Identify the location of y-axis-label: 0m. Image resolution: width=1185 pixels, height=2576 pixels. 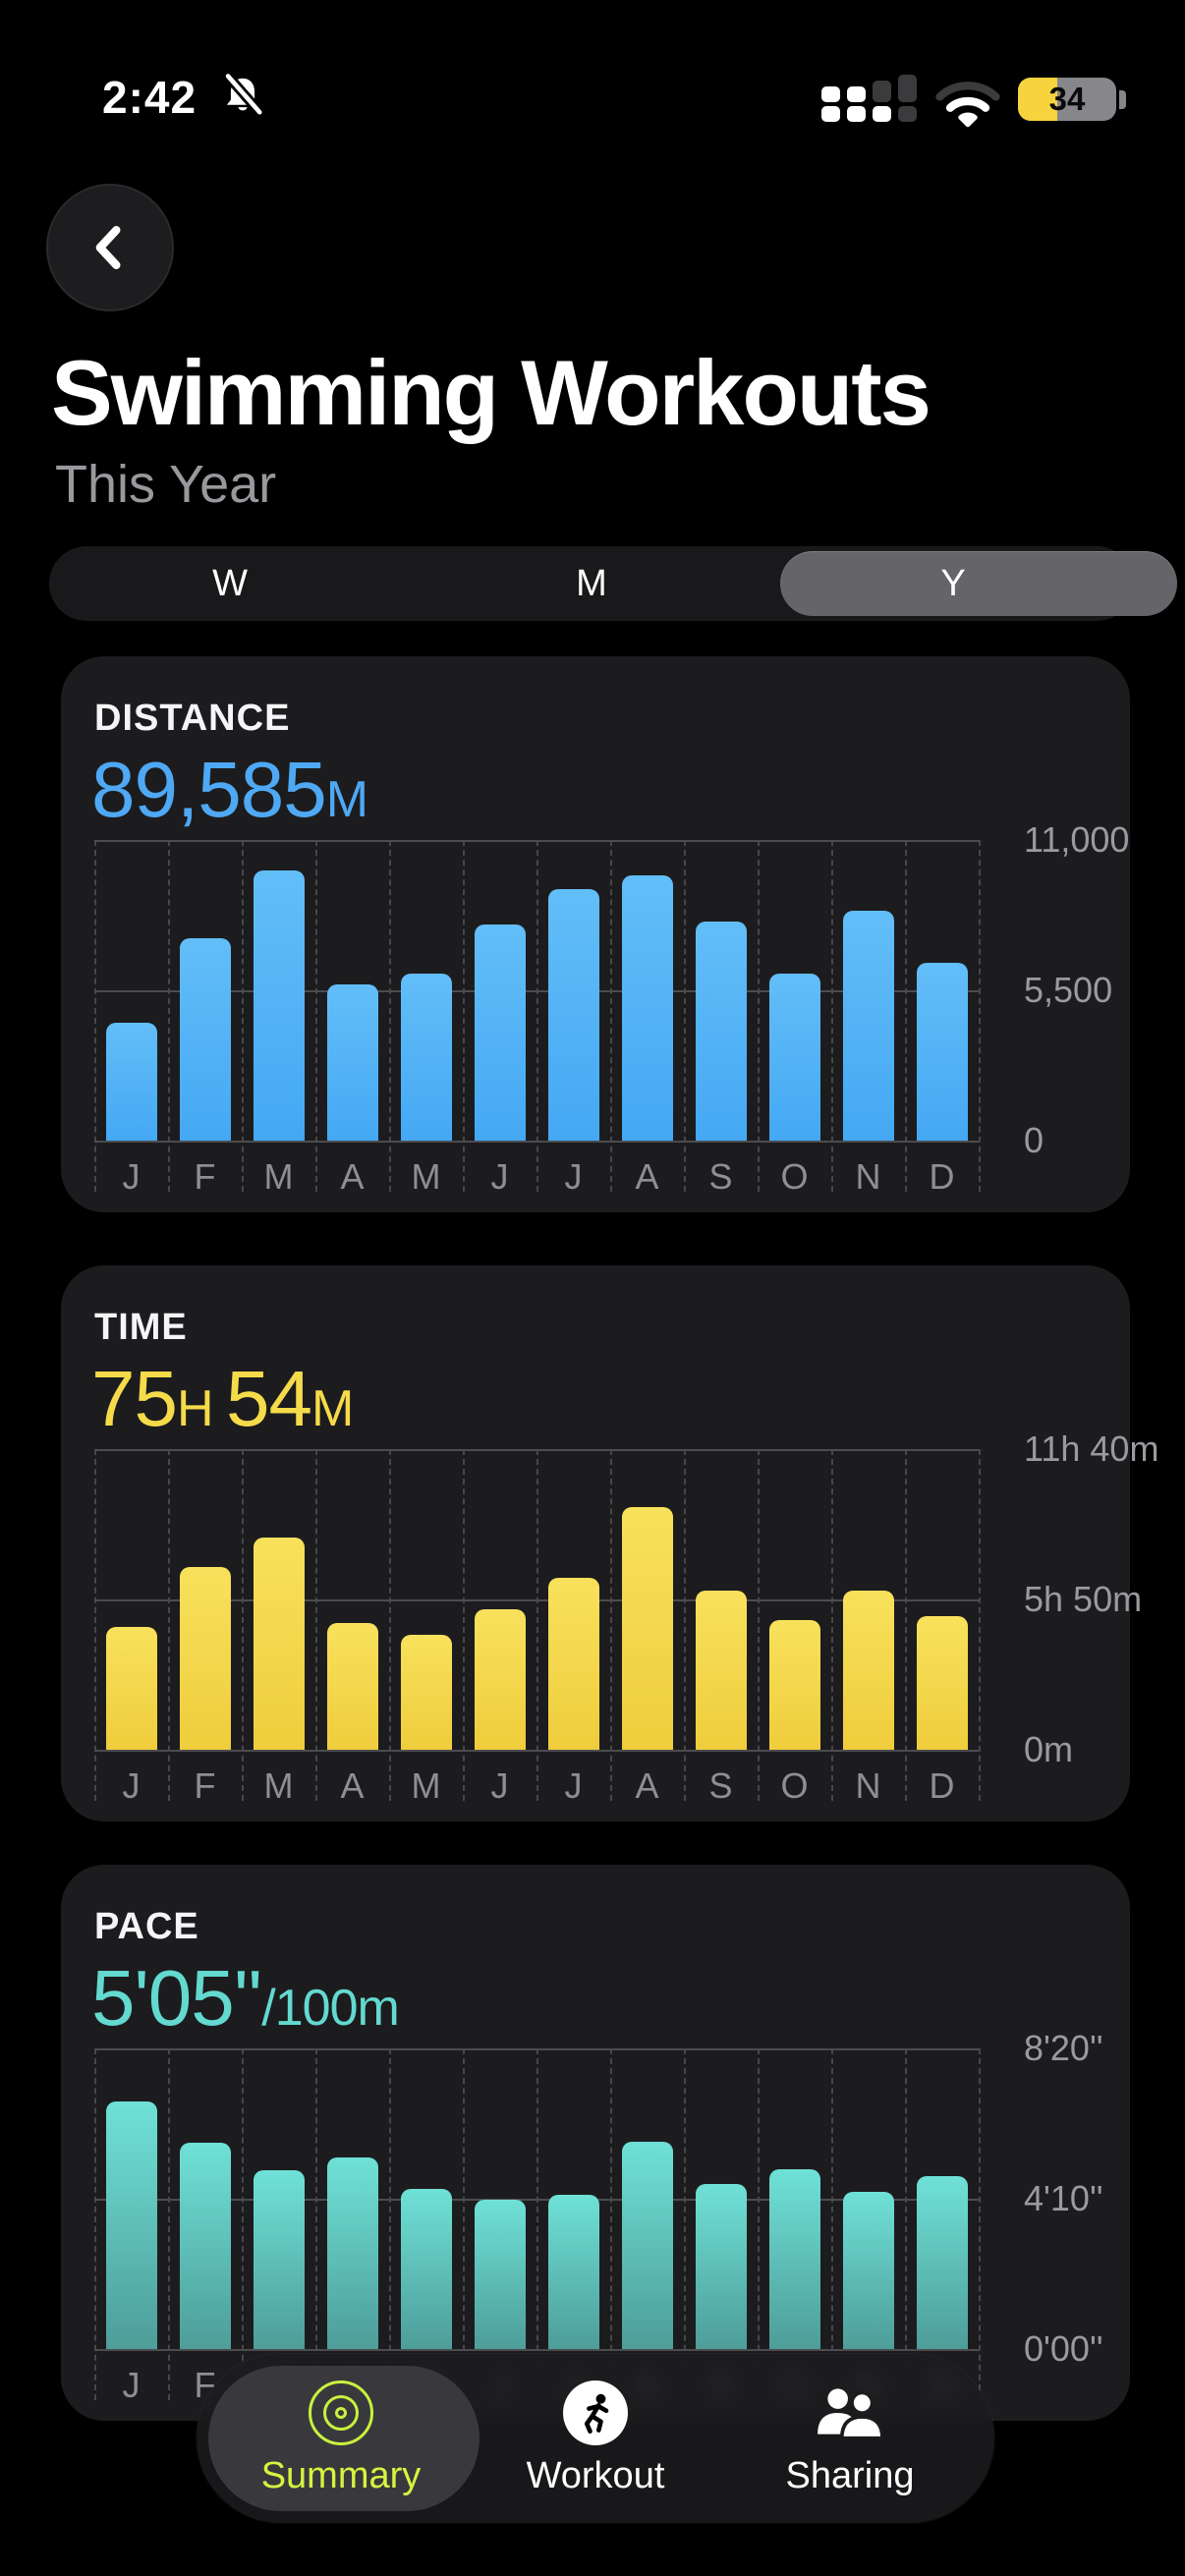
(1049, 1749).